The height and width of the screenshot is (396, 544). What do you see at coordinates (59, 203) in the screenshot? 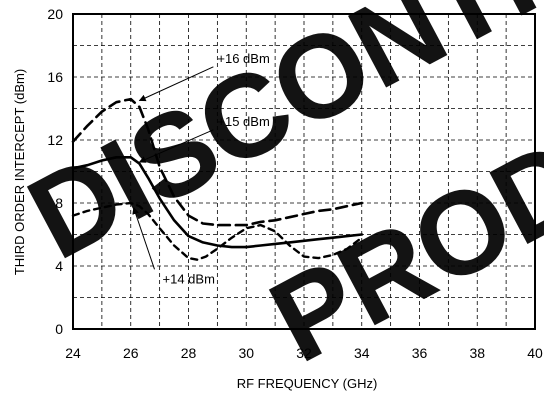
I see `y-tick-label: 8` at bounding box center [59, 203].